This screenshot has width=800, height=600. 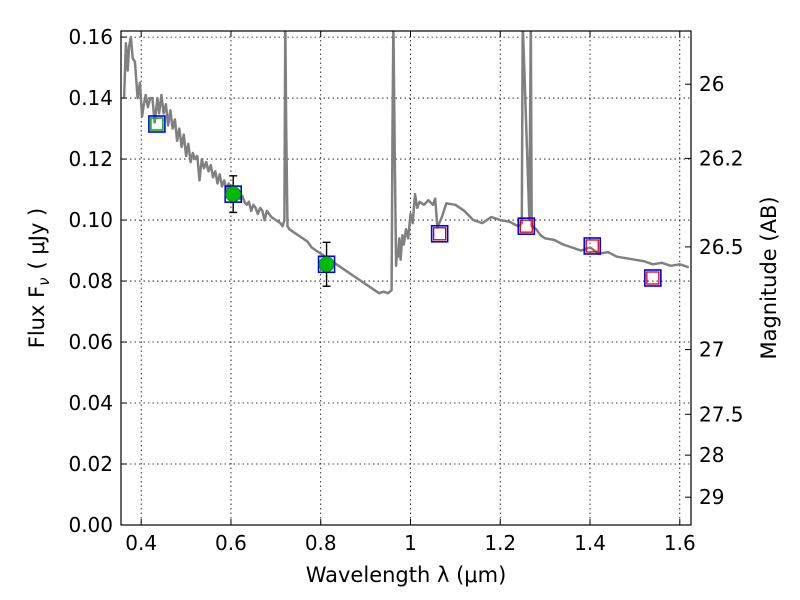 I want to click on y-axis-title-unit: ( μJy ), so click(x=37, y=239).